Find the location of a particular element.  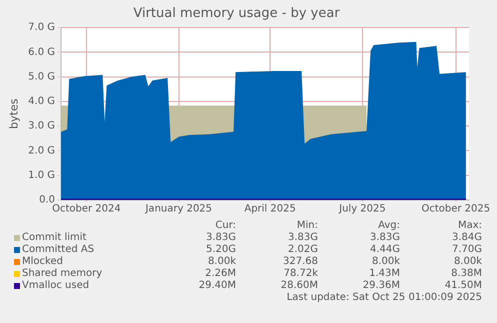

text: Cur: is located at coordinates (225, 226).